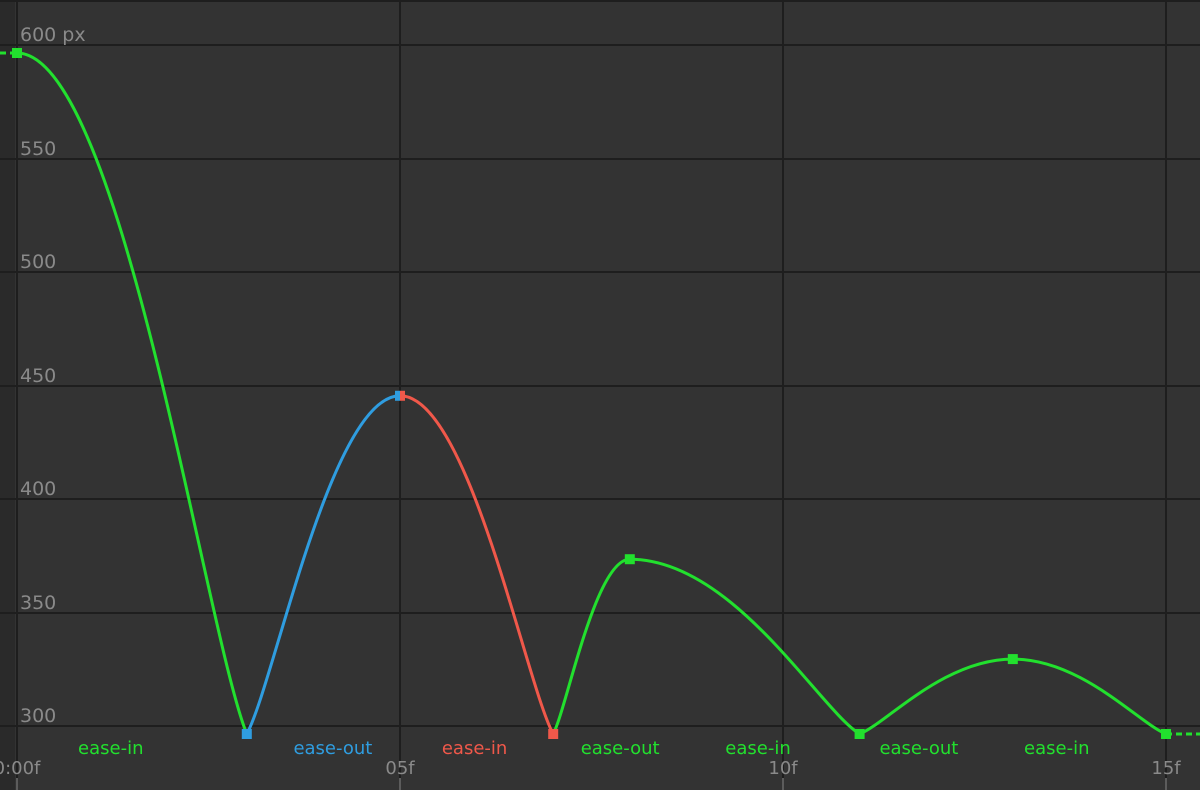 The width and height of the screenshot is (1200, 790). What do you see at coordinates (783, 768) in the screenshot?
I see `x-tick-label: 10f` at bounding box center [783, 768].